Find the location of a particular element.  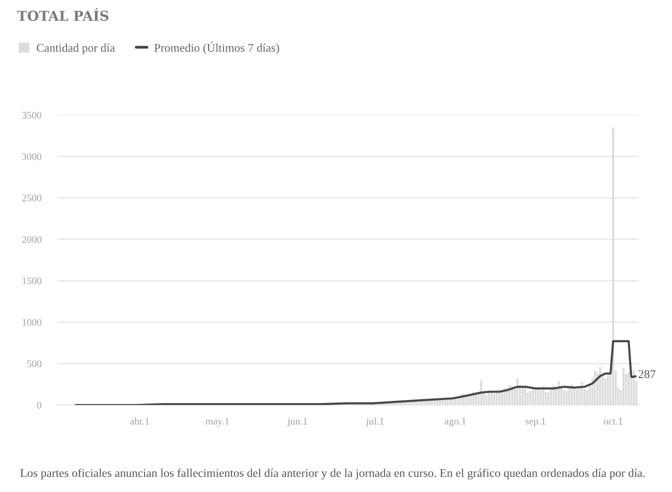

chart-title: TOTAL PAÍS is located at coordinates (62, 14).